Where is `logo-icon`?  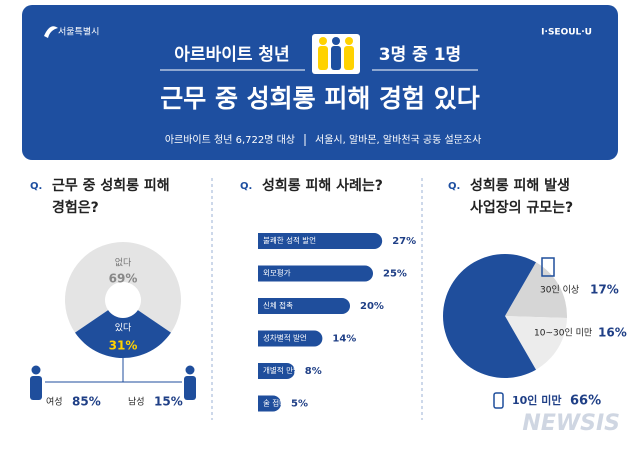
logo-icon is located at coordinates (51, 32).